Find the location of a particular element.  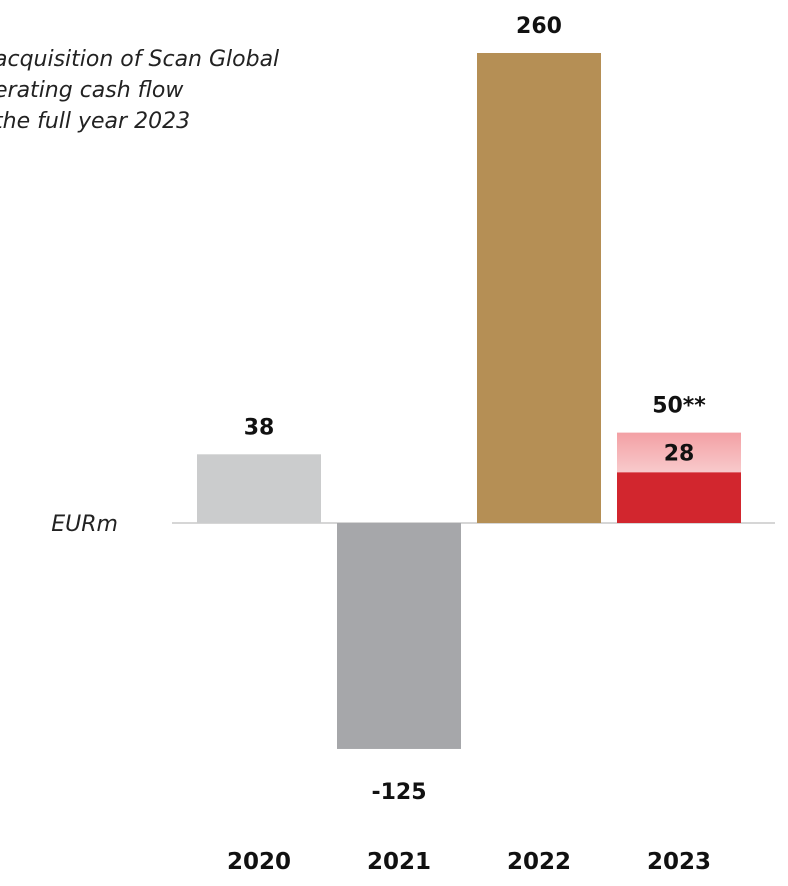

bar-2022 is located at coordinates (539, 288).